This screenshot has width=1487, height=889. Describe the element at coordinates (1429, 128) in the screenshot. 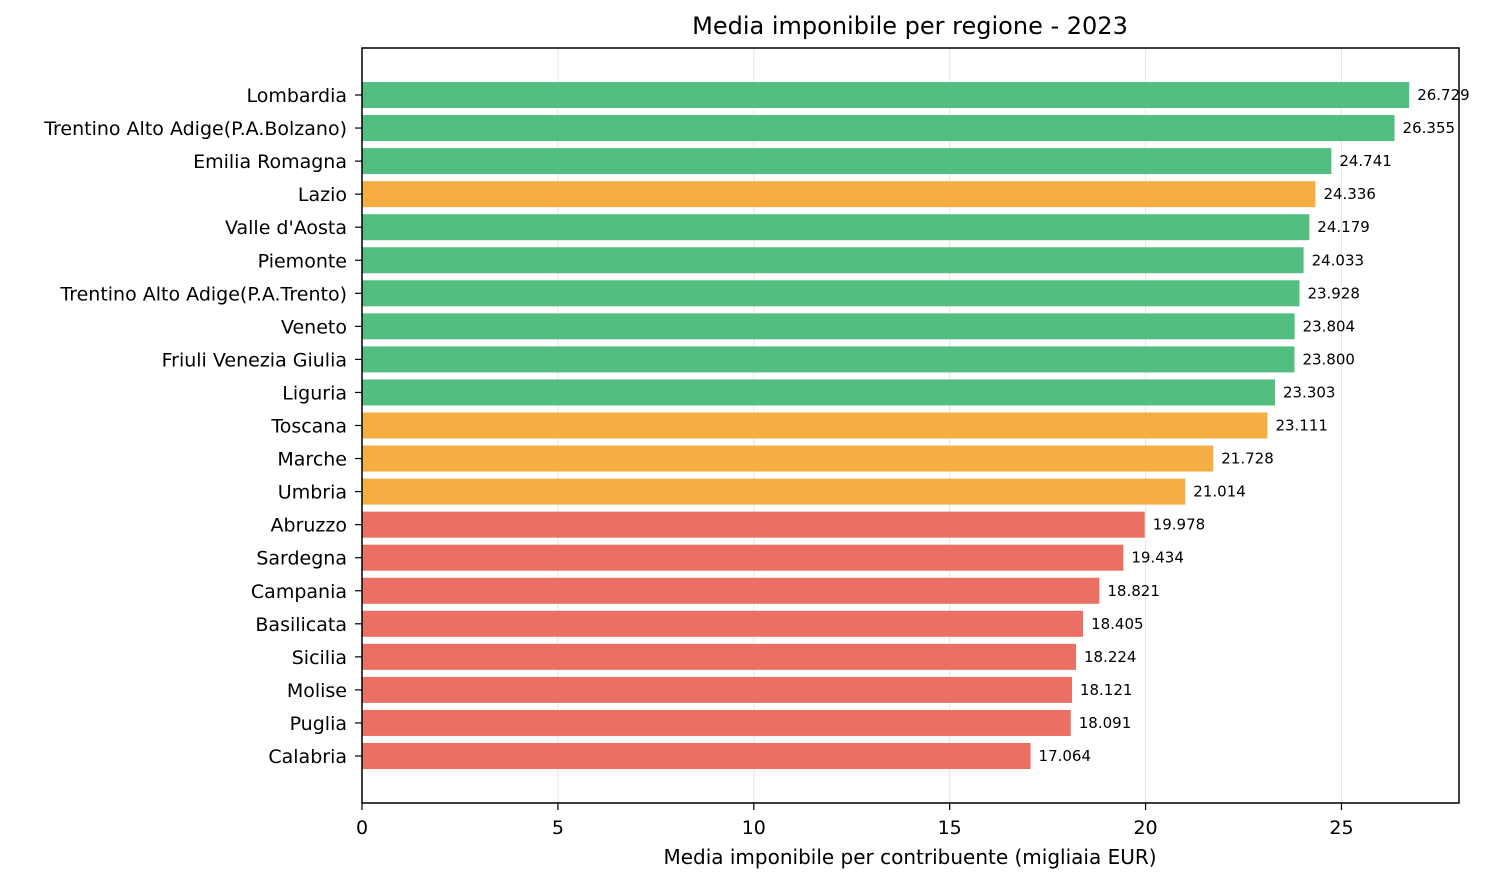

I see `bar-value-label: 26.355` at that location.